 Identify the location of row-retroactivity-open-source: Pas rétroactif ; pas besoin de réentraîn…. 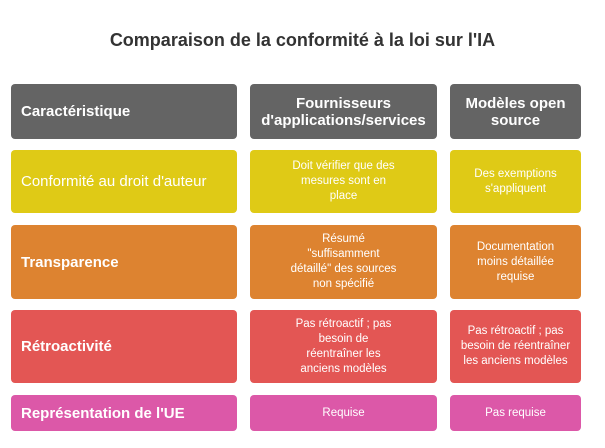
(515, 346).